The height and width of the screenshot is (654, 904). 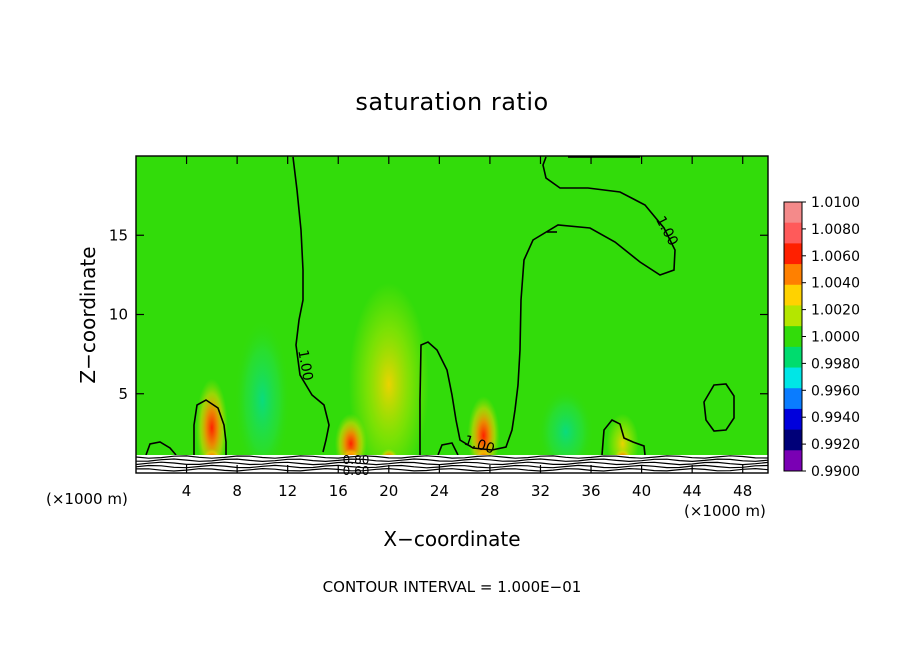 I want to click on x-tick-label: 24, so click(x=439, y=491).